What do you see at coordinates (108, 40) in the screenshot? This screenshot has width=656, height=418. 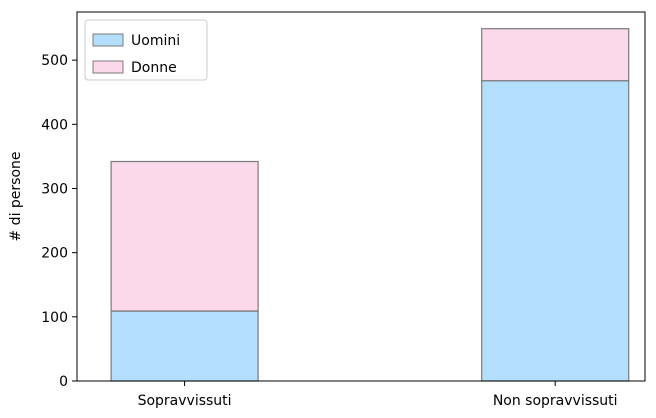 I see `legend-swatch-uomini` at bounding box center [108, 40].